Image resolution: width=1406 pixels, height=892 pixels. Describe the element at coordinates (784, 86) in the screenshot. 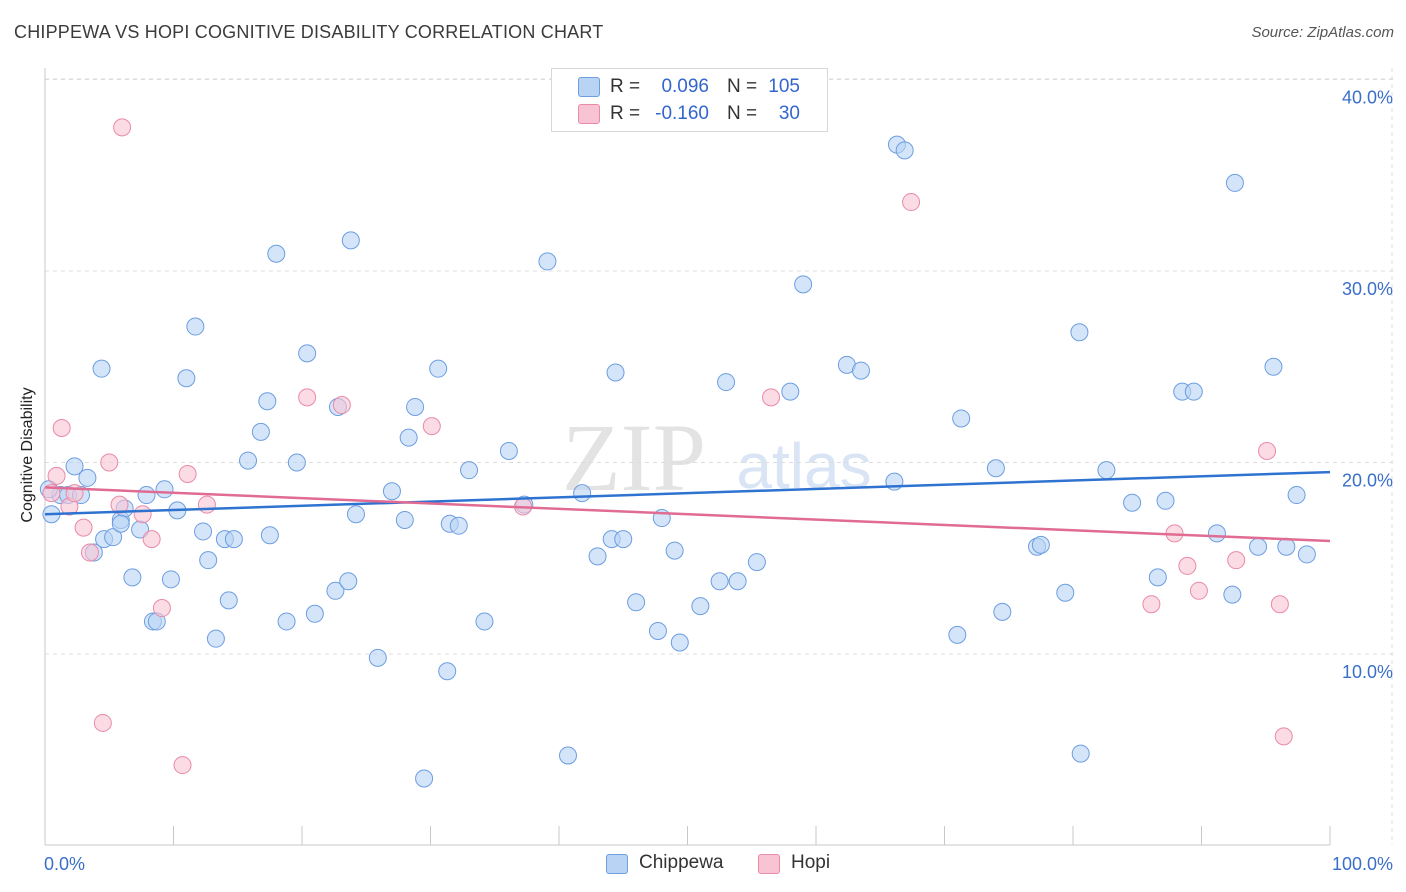

I see `legend-n-value: 105` at that location.